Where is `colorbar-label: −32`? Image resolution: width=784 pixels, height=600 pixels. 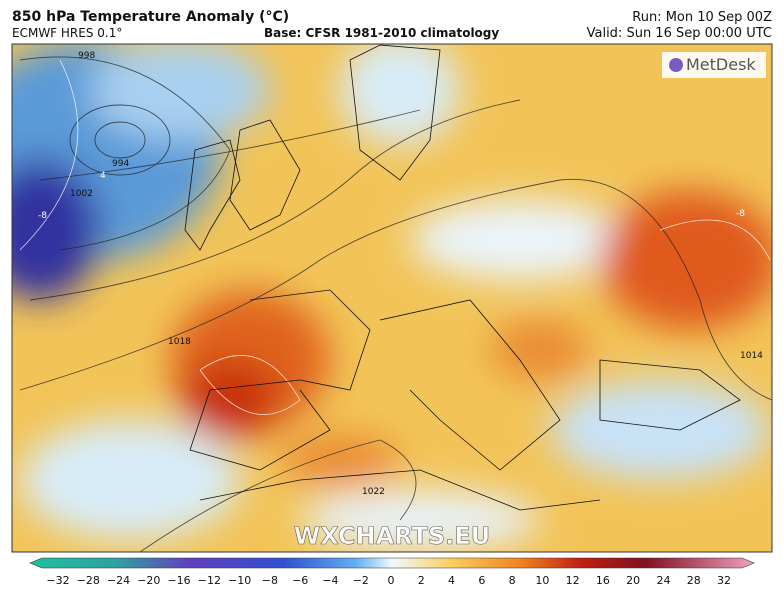
colorbar-label: −32 is located at coordinates (57, 580).